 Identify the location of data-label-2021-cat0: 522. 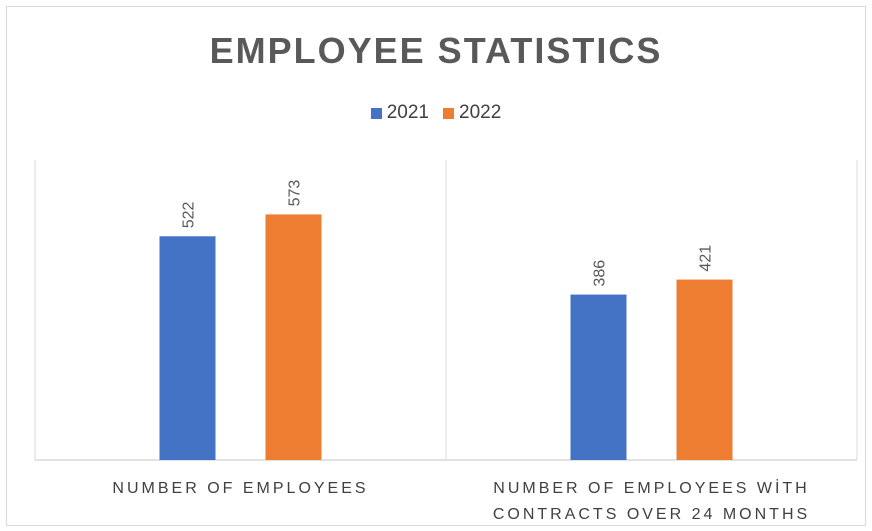
(189, 214).